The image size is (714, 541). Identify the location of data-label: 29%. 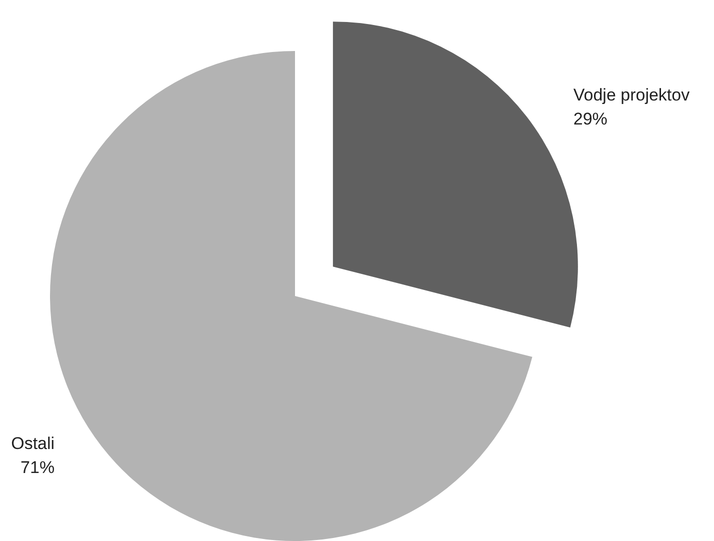
(590, 119).